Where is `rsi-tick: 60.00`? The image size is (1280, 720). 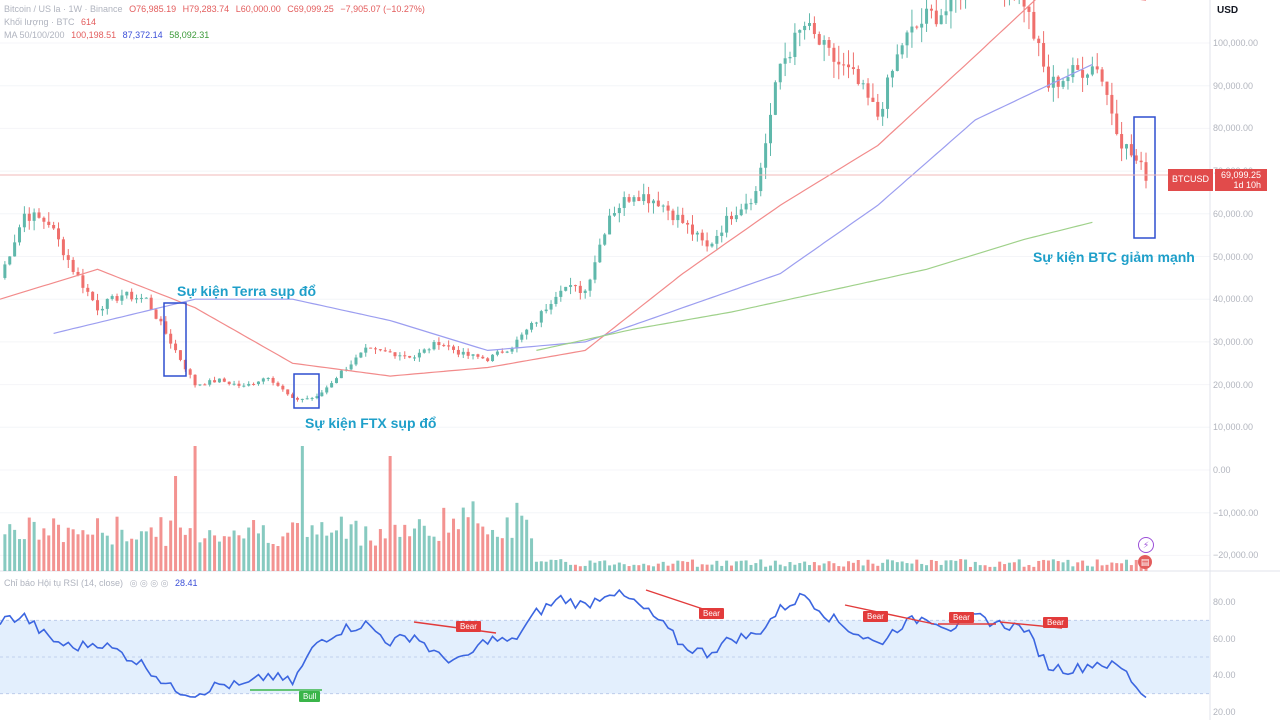
rsi-tick: 60.00 is located at coordinates (1224, 638).